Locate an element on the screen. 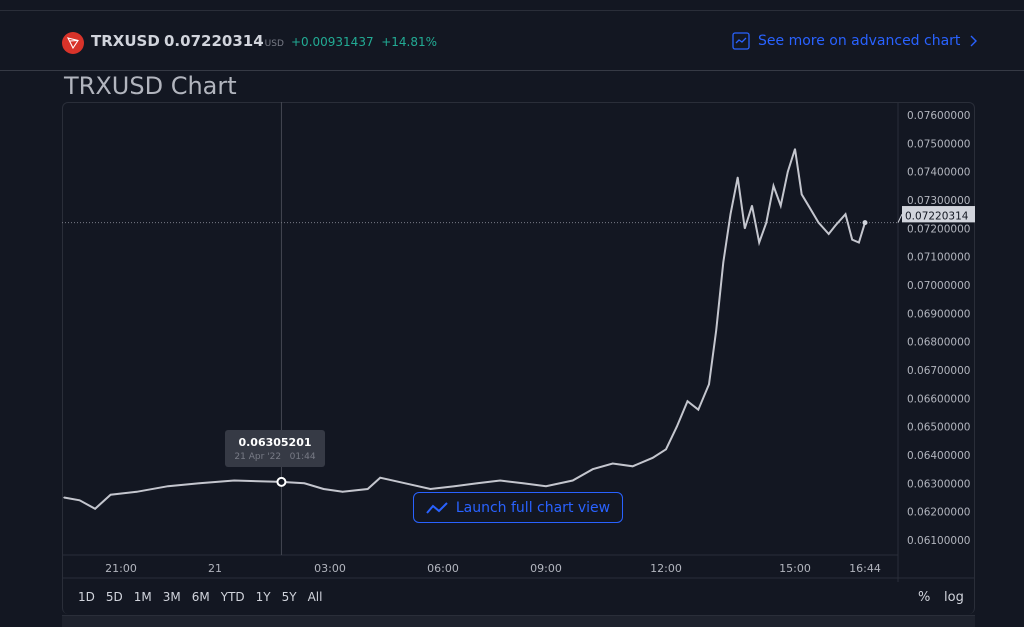 This screenshot has width=1024, height=627. x-tick-label: 06:00 is located at coordinates (443, 568).